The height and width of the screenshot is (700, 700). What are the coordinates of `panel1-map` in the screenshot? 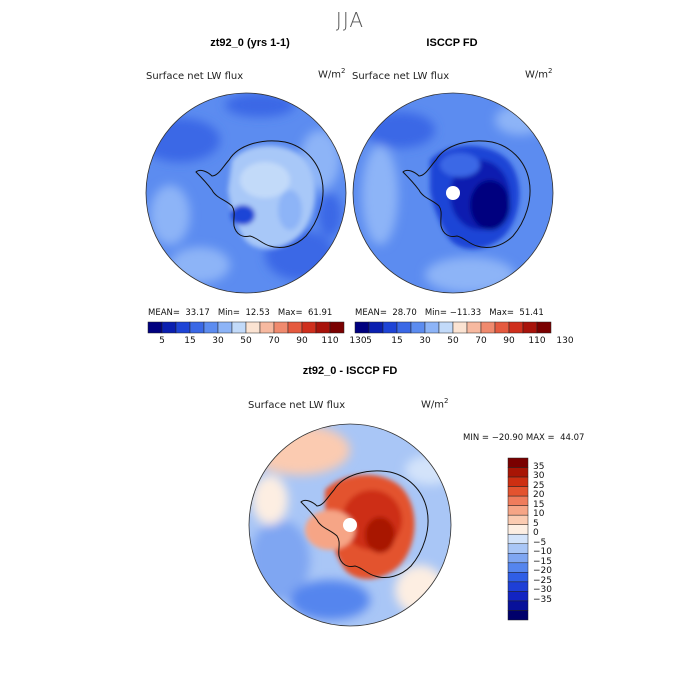 It's located at (246, 193).